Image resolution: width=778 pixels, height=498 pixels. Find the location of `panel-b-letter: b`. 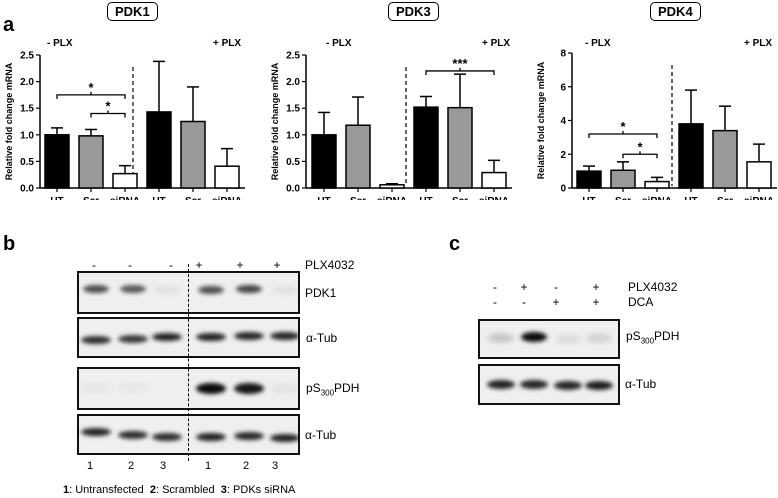

panel-b-letter: b is located at coordinates (9, 244).